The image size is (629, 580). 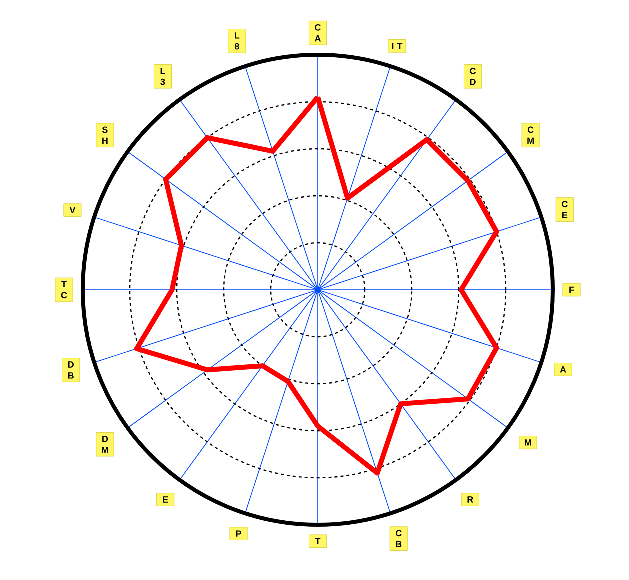 I want to click on spoke-label: C A, so click(x=317, y=33).